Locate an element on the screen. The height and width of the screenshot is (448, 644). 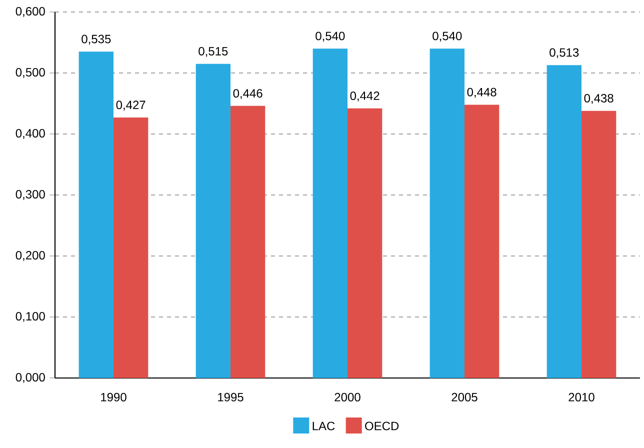
x-tick-label: 1990 is located at coordinates (113, 397).